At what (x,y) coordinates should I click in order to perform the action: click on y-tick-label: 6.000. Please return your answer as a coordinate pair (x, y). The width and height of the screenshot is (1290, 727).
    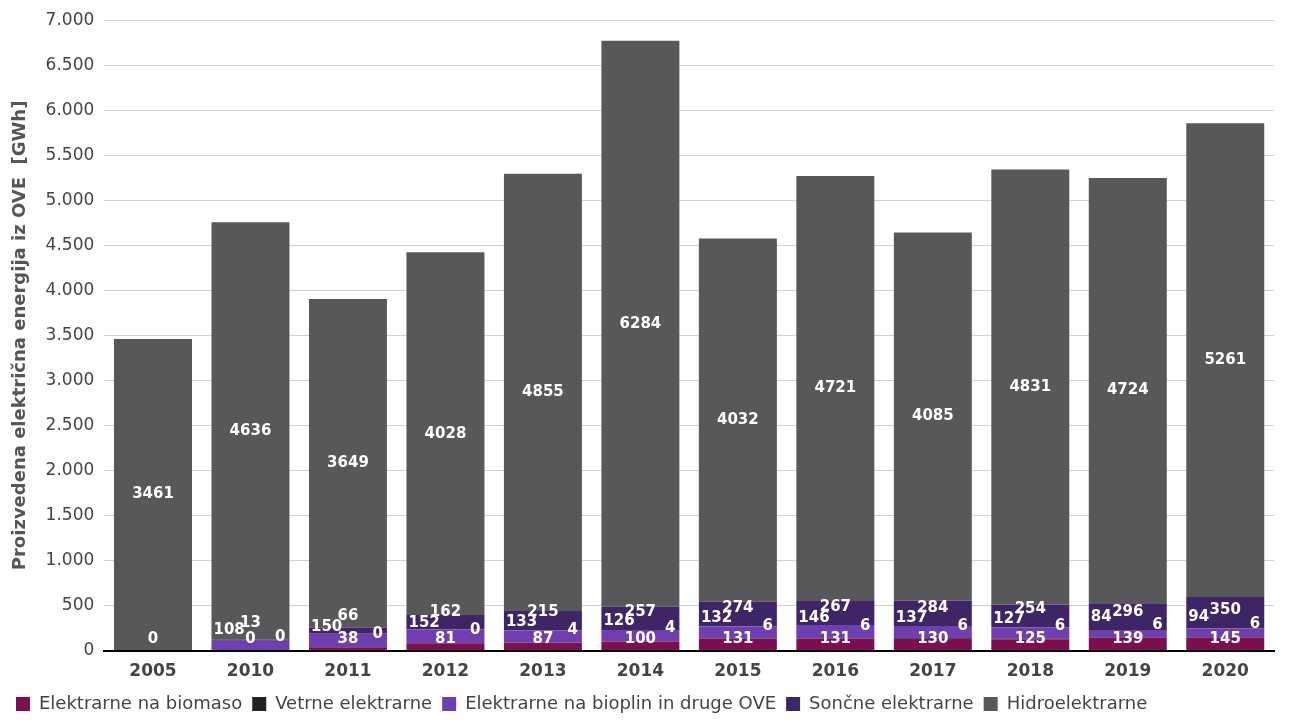
    Looking at the image, I should click on (70, 108).